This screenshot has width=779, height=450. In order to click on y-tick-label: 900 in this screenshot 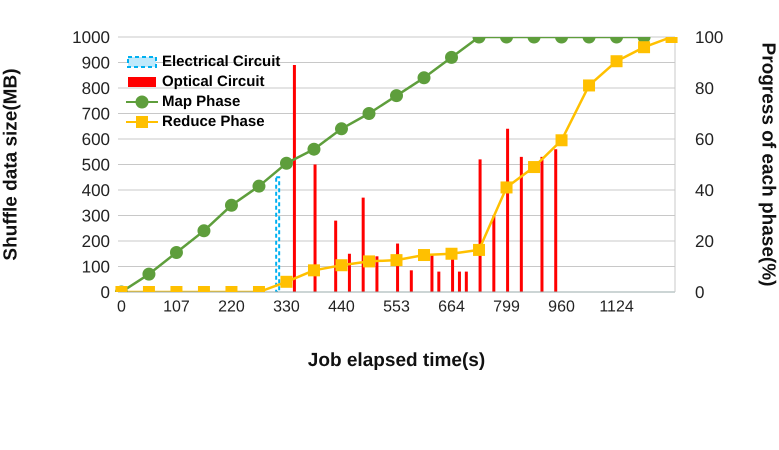, I will do `click(96, 63)`.